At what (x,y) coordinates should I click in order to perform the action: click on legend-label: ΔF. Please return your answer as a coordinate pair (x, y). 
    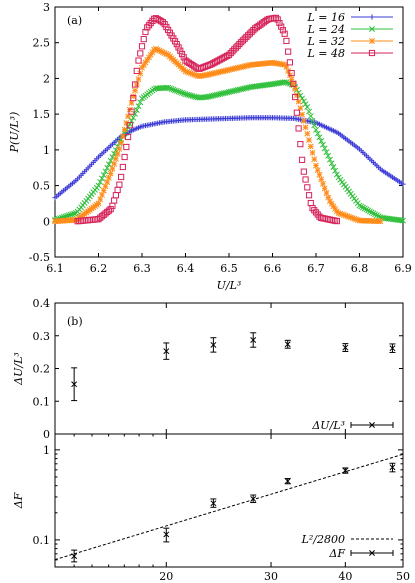
    Looking at the image, I should click on (336, 553).